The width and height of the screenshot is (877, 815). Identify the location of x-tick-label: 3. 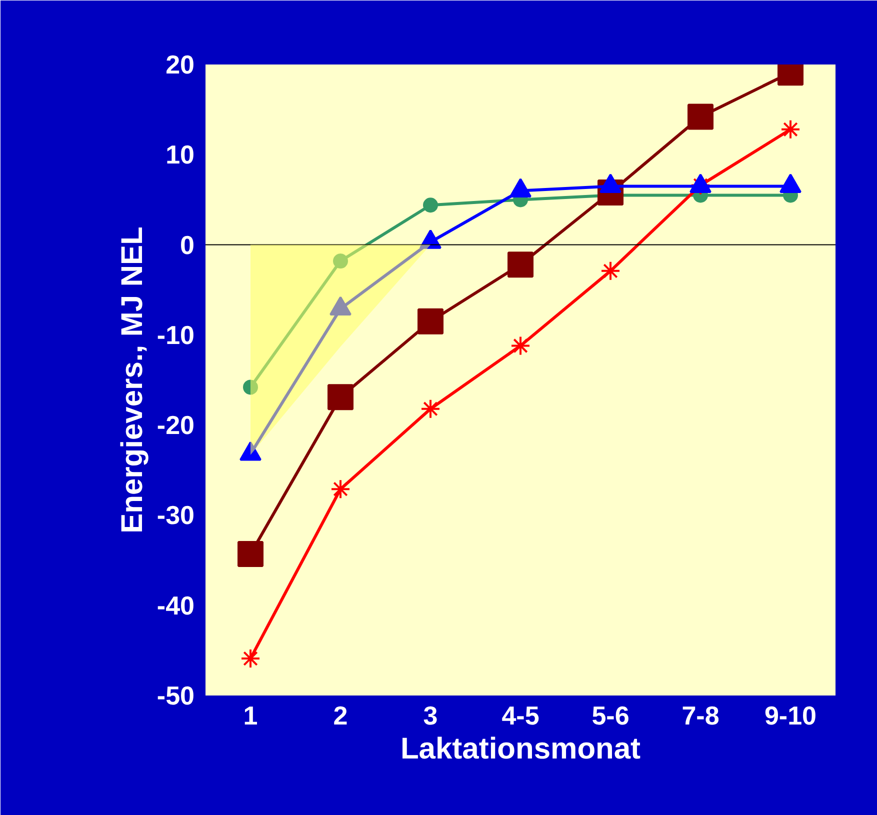
(430, 715).